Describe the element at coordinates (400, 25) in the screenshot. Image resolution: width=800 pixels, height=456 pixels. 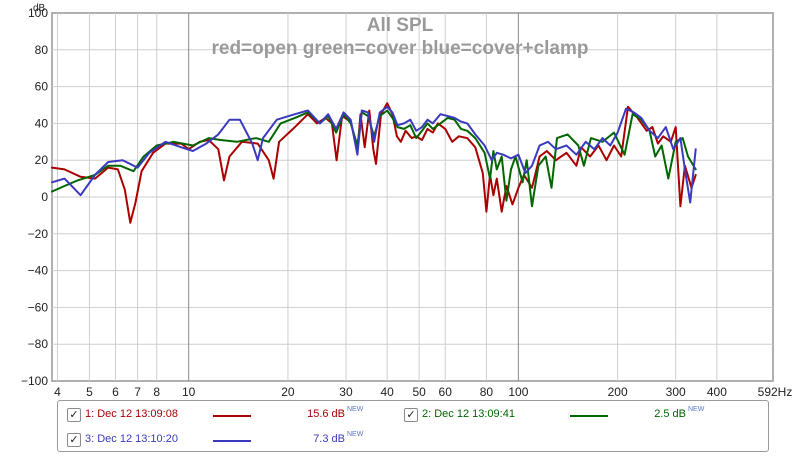
I see `chart-title: All SPL` at that location.